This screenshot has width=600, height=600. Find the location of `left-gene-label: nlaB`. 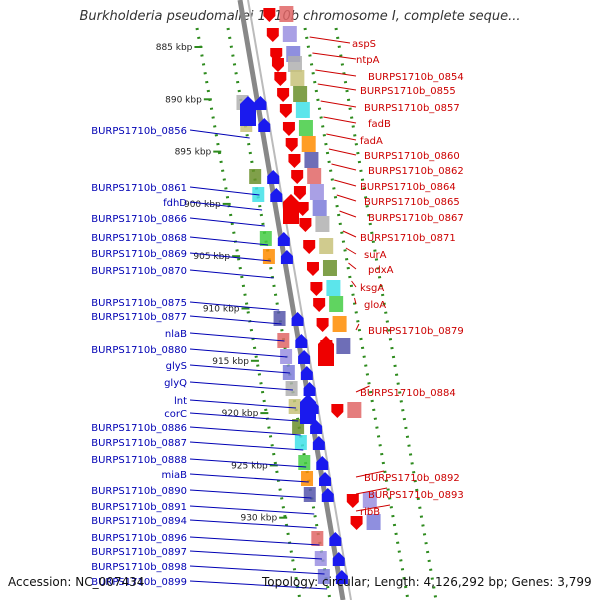

left-gene-label: nlaB is located at coordinates (176, 334).